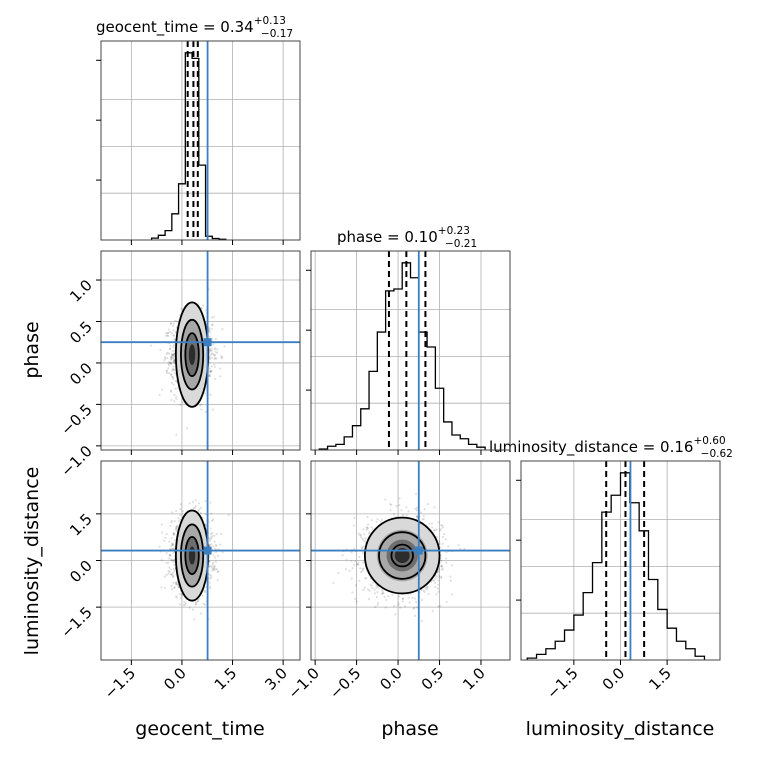 This screenshot has width=760, height=760. What do you see at coordinates (410, 350) in the screenshot?
I see `plot-area` at bounding box center [410, 350].